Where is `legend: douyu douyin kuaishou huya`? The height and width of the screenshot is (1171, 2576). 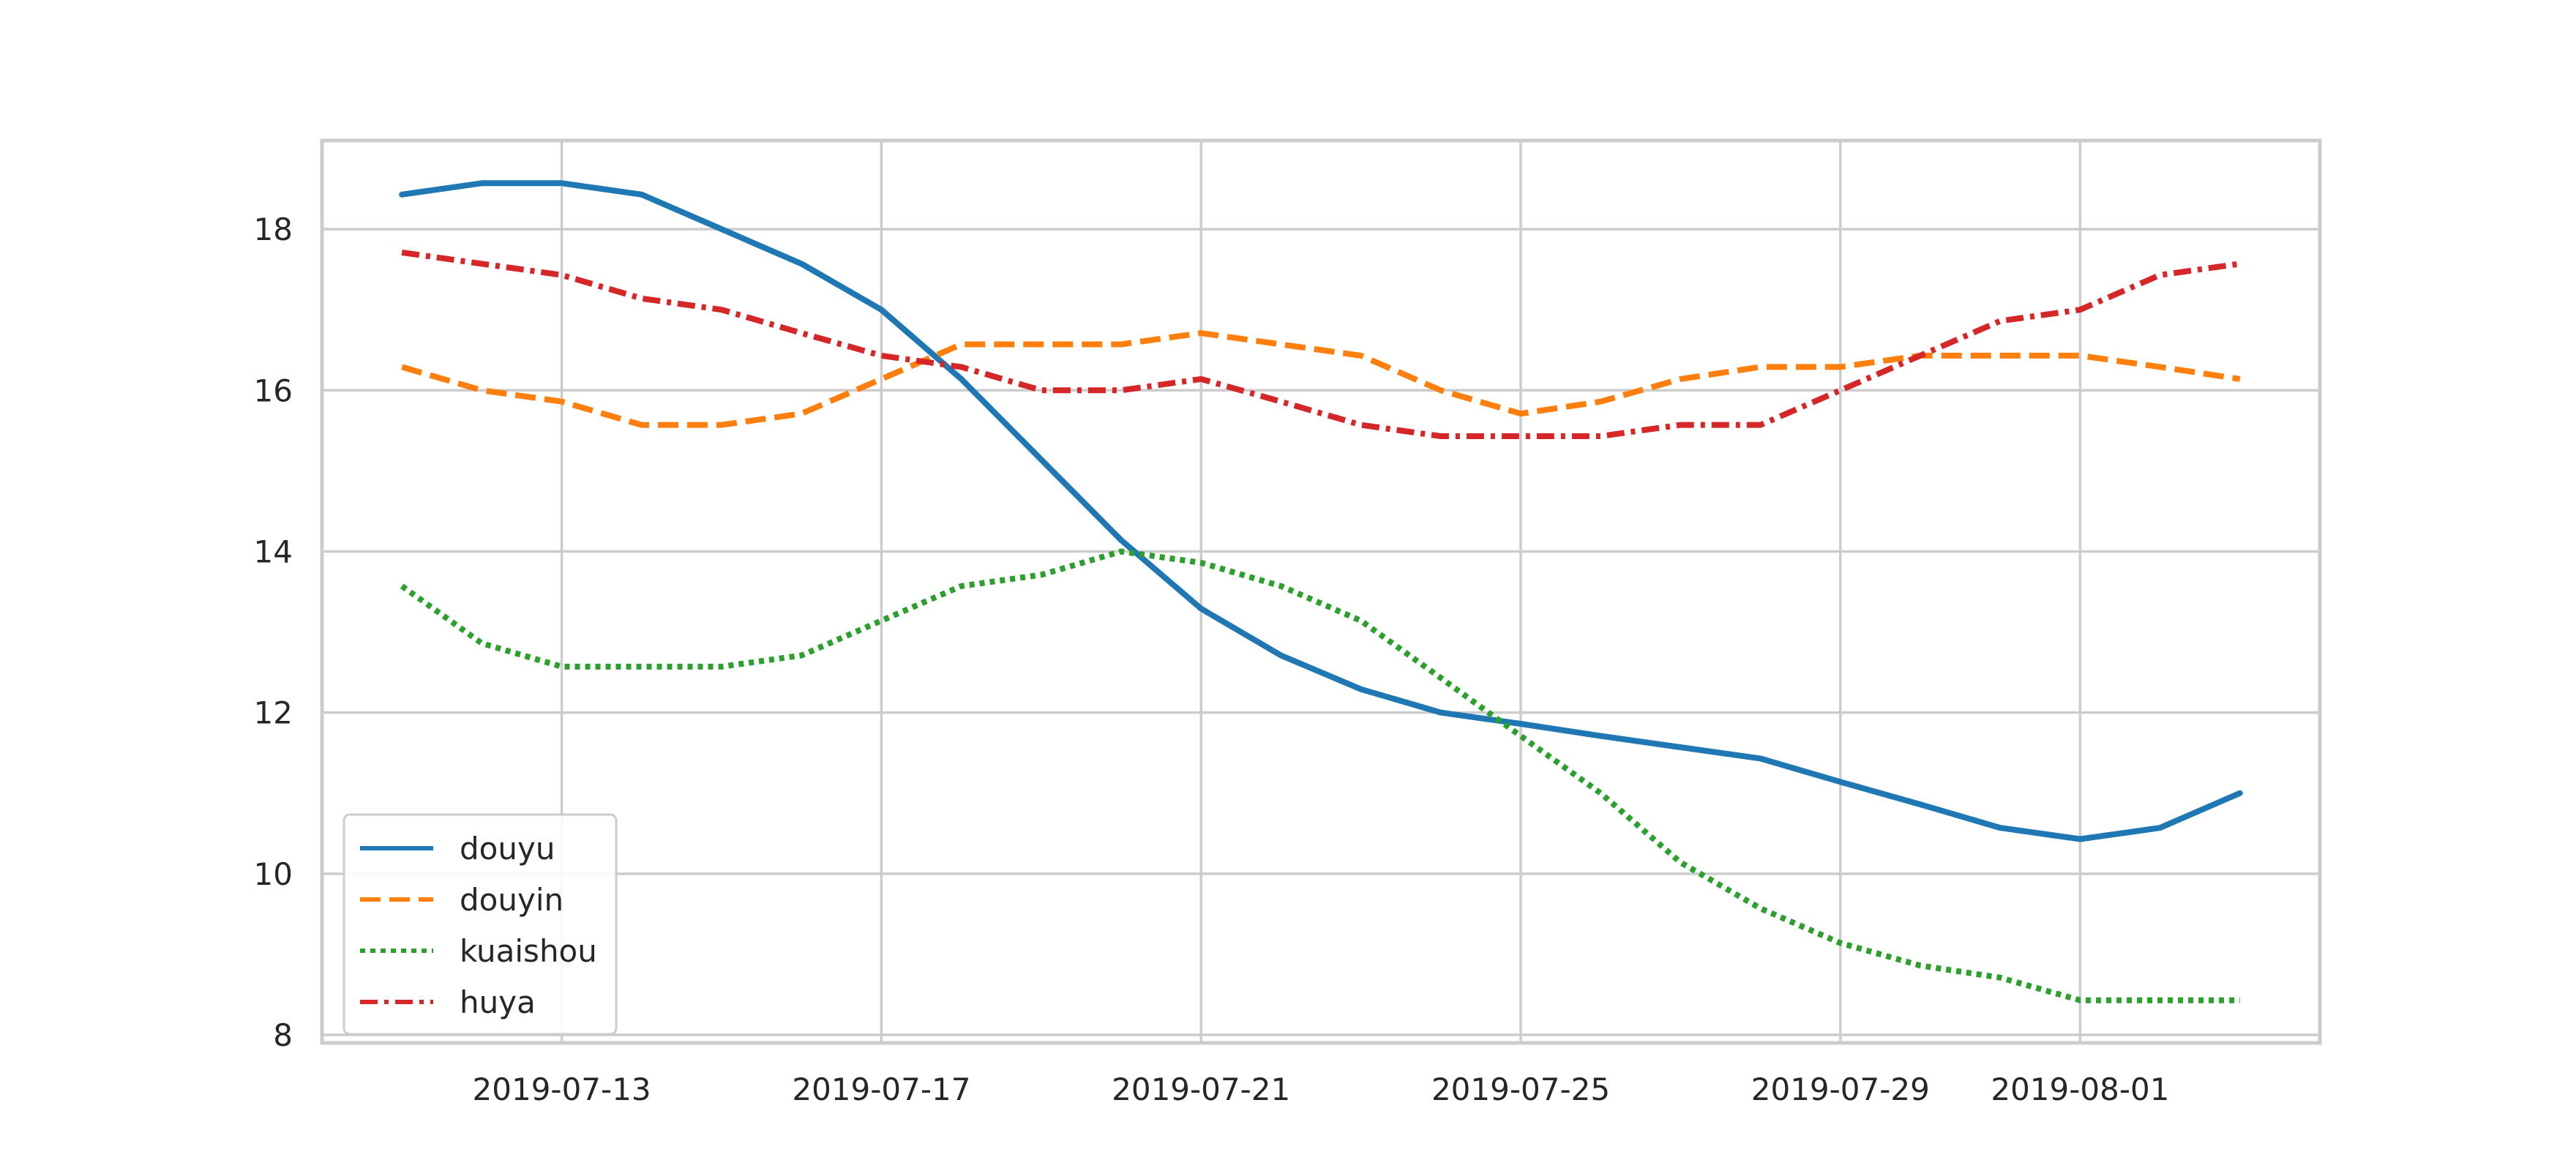
legend: douyu douyin kuaishou huya is located at coordinates (480, 924).